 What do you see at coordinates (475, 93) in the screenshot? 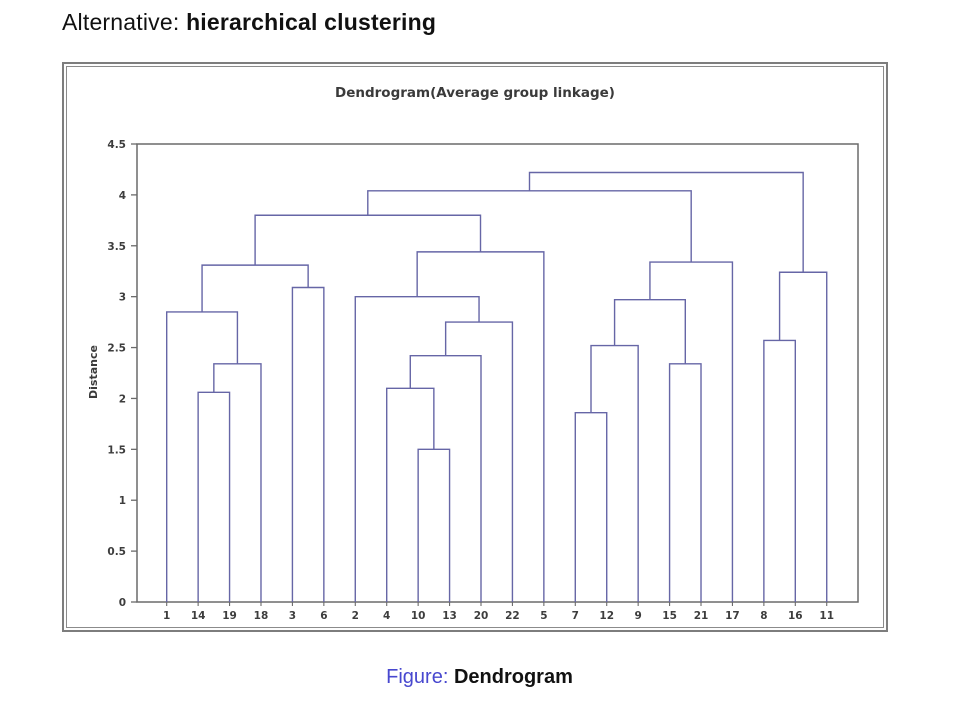
I see `chart-title: Dendrogram(Average group linkage)` at bounding box center [475, 93].